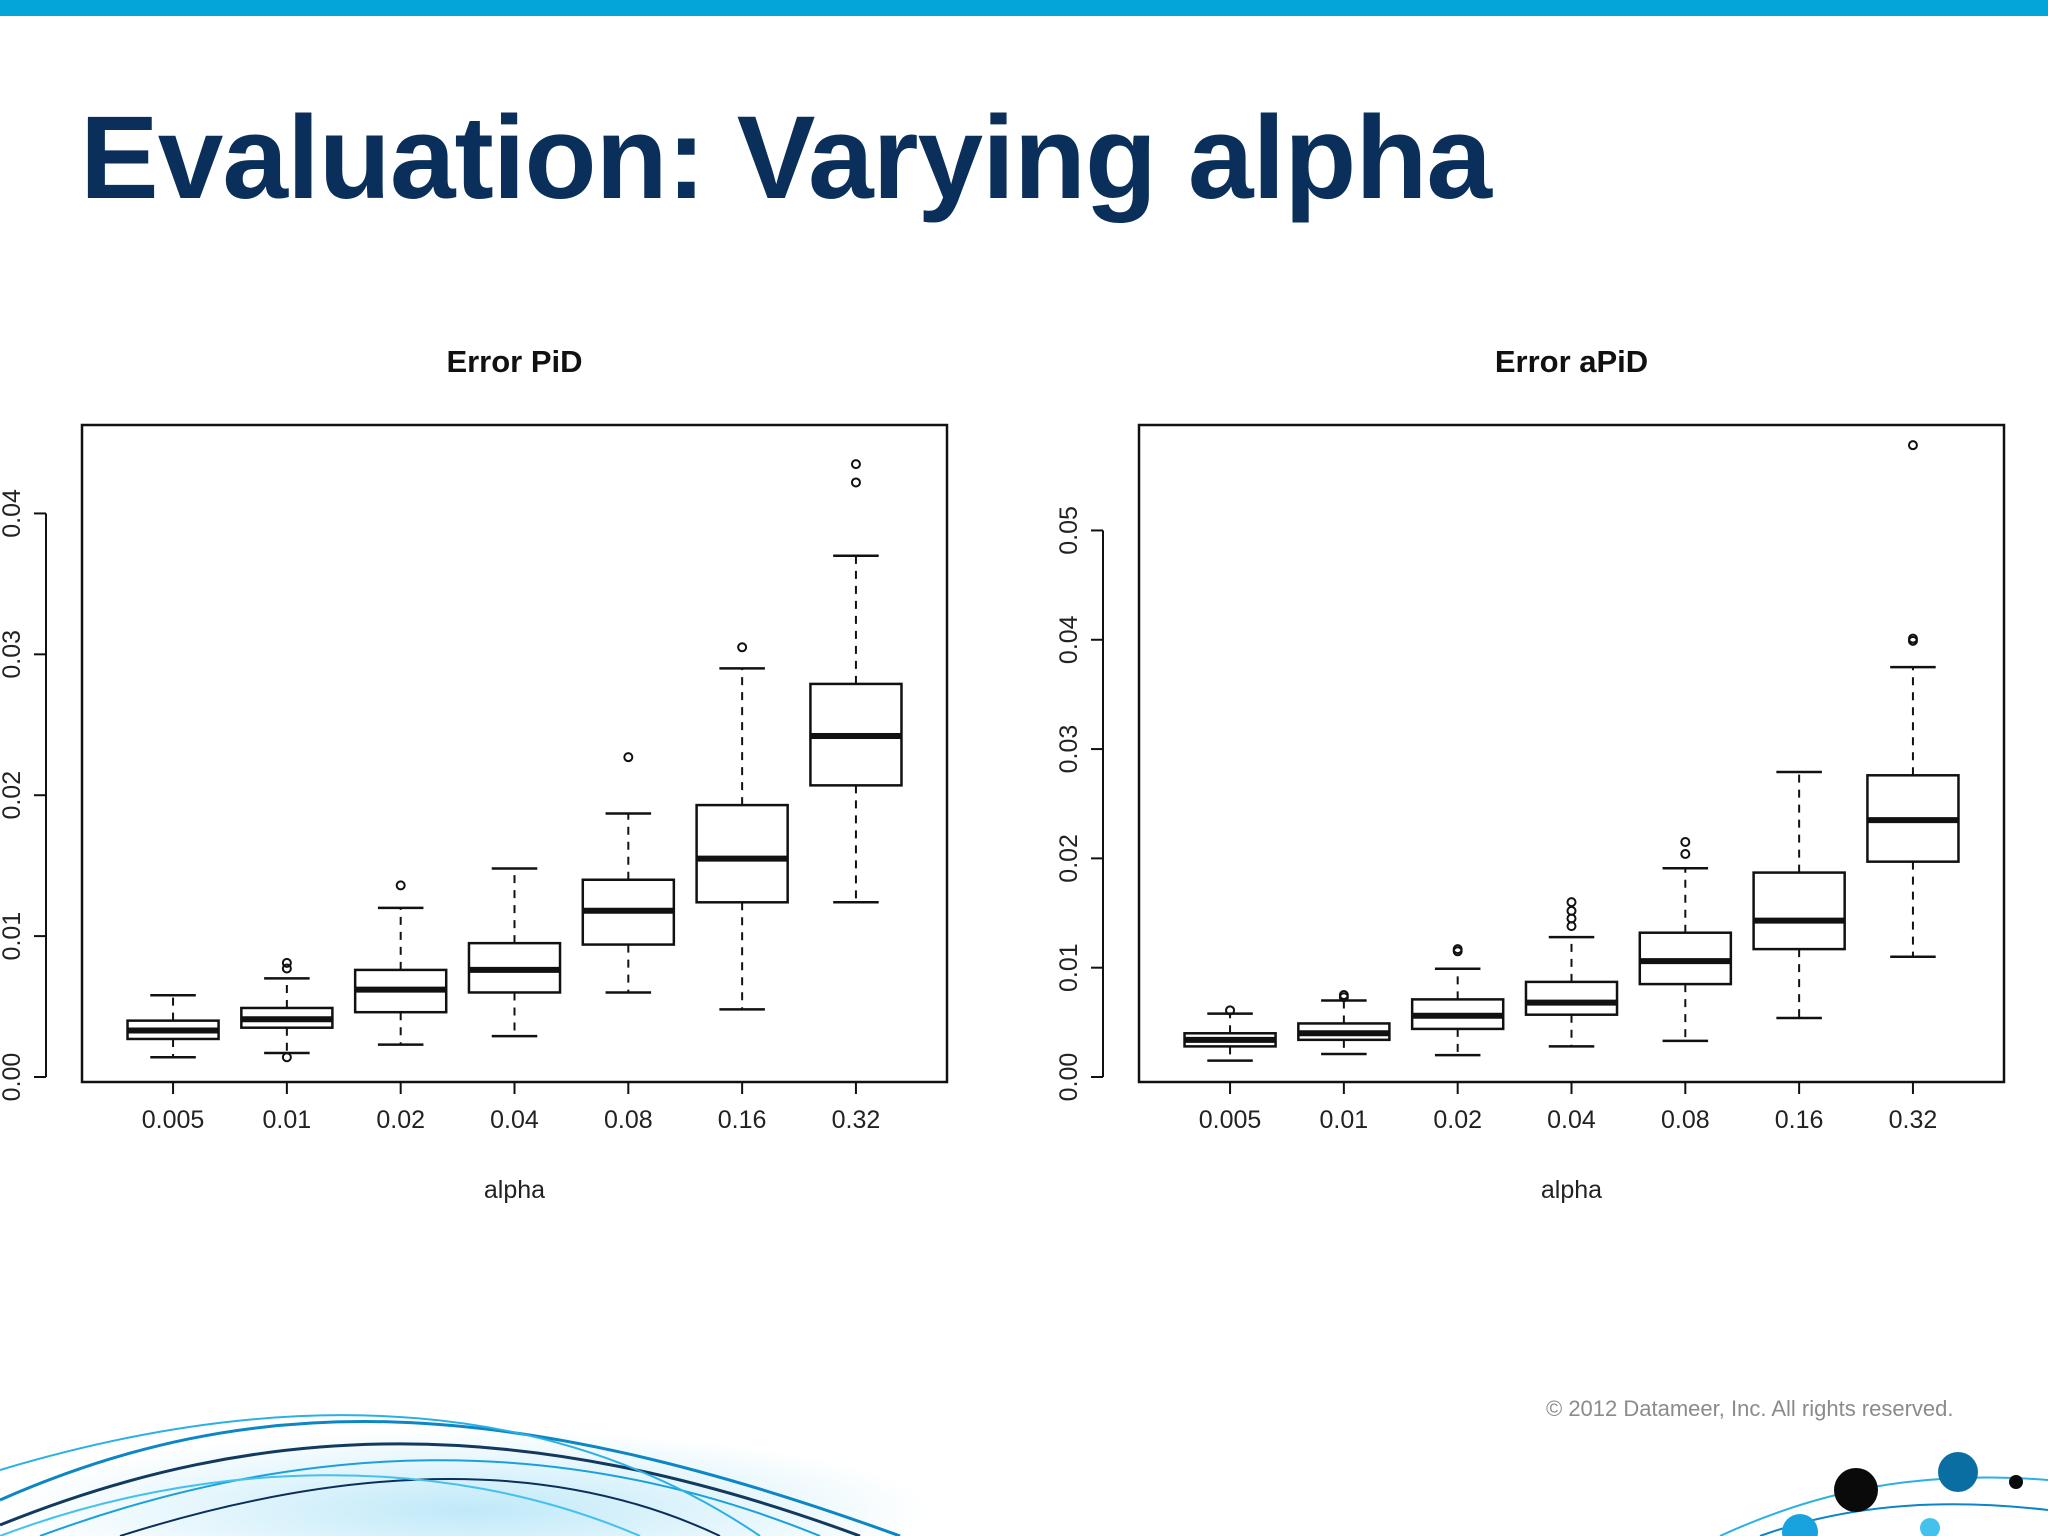  What do you see at coordinates (1069, 530) in the screenshot?
I see `y-tick-label: 0.05` at bounding box center [1069, 530].